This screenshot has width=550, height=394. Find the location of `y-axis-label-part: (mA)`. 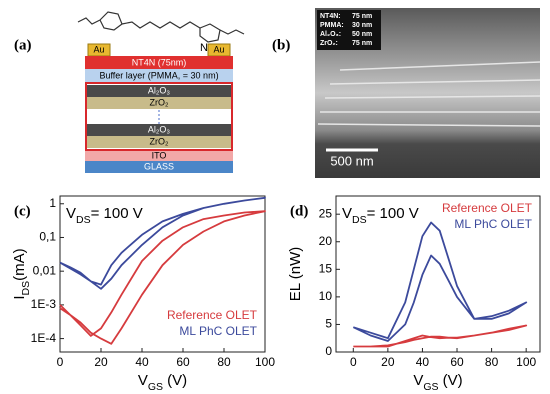

y-axis-label-part: (mA) is located at coordinates (19, 264).